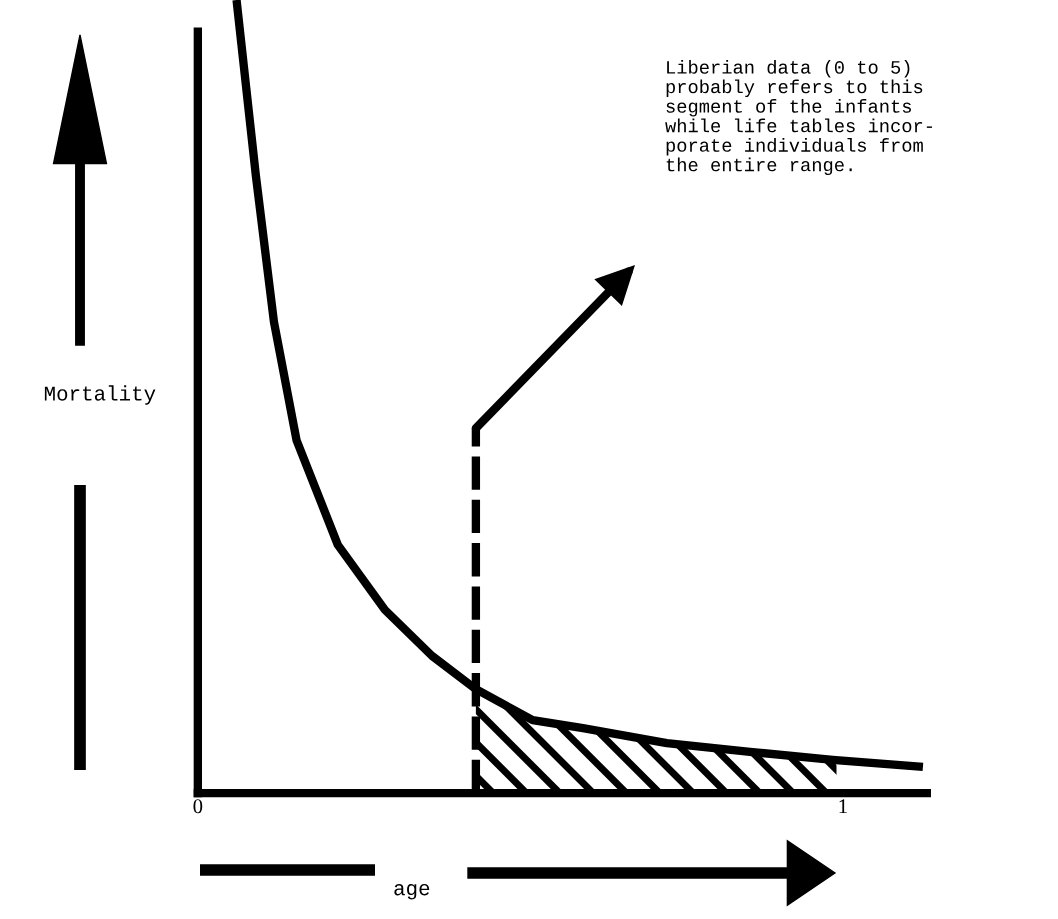 The width and height of the screenshot is (1058, 919). What do you see at coordinates (198, 806) in the screenshot?
I see `x-tick-label: 0` at bounding box center [198, 806].